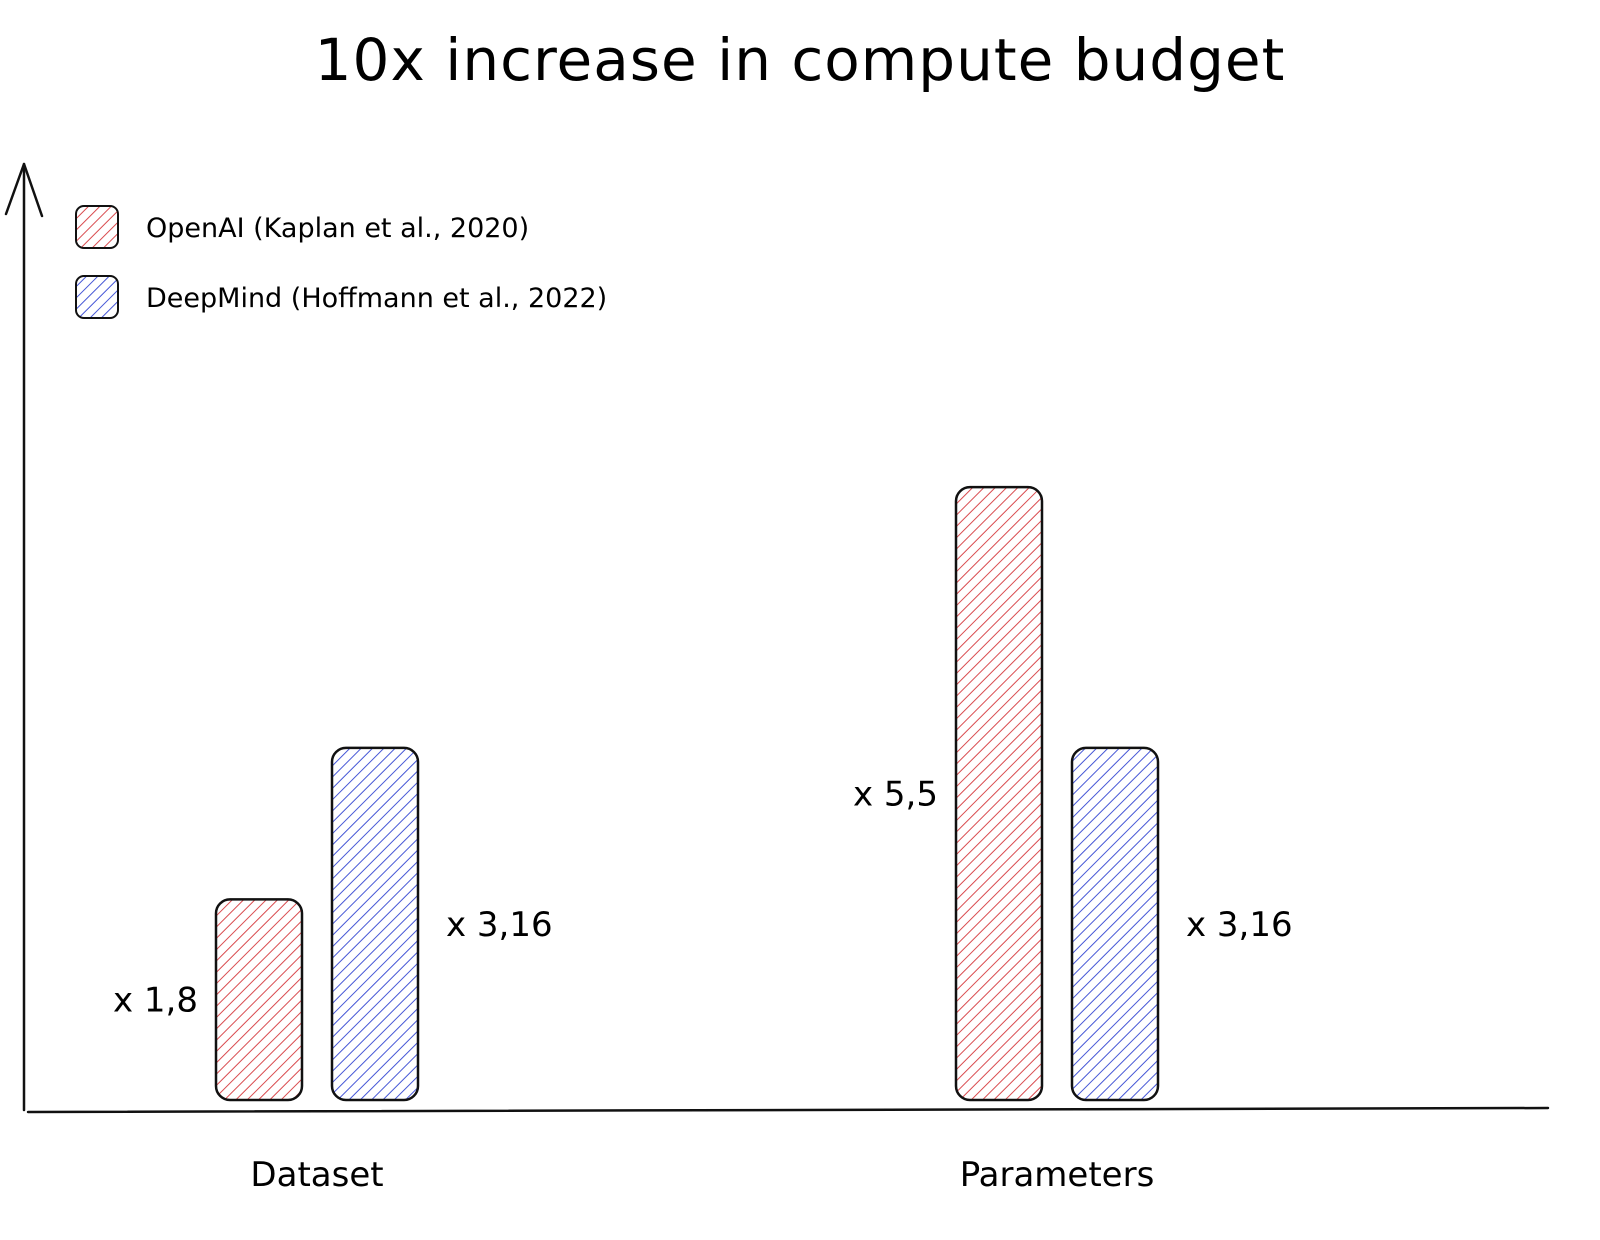  What do you see at coordinates (155, 1001) in the screenshot?
I see `data-label-dataset-series-1: x 1,8` at bounding box center [155, 1001].